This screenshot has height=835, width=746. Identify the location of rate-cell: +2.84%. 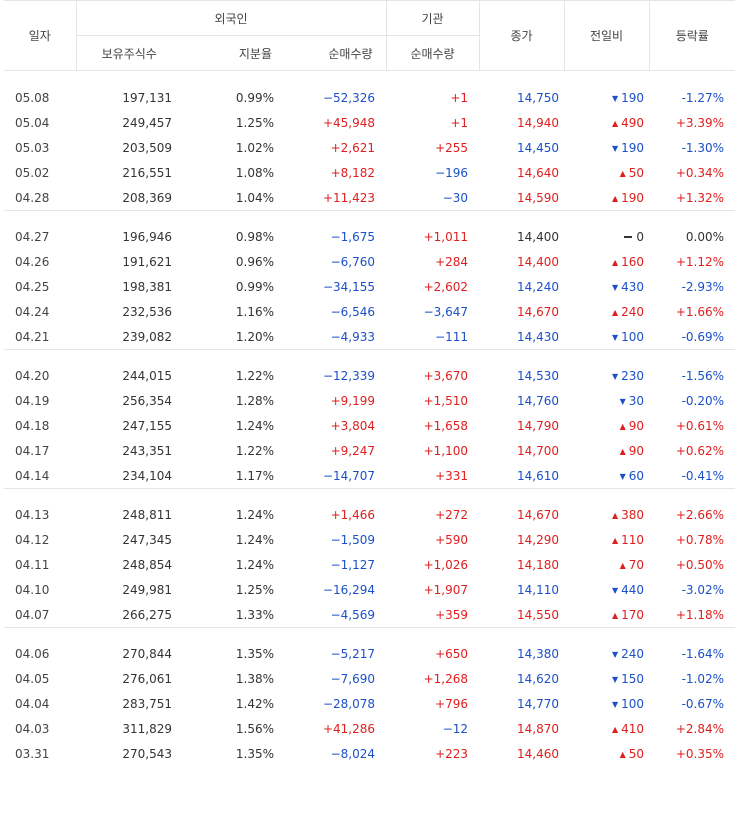
(700, 728).